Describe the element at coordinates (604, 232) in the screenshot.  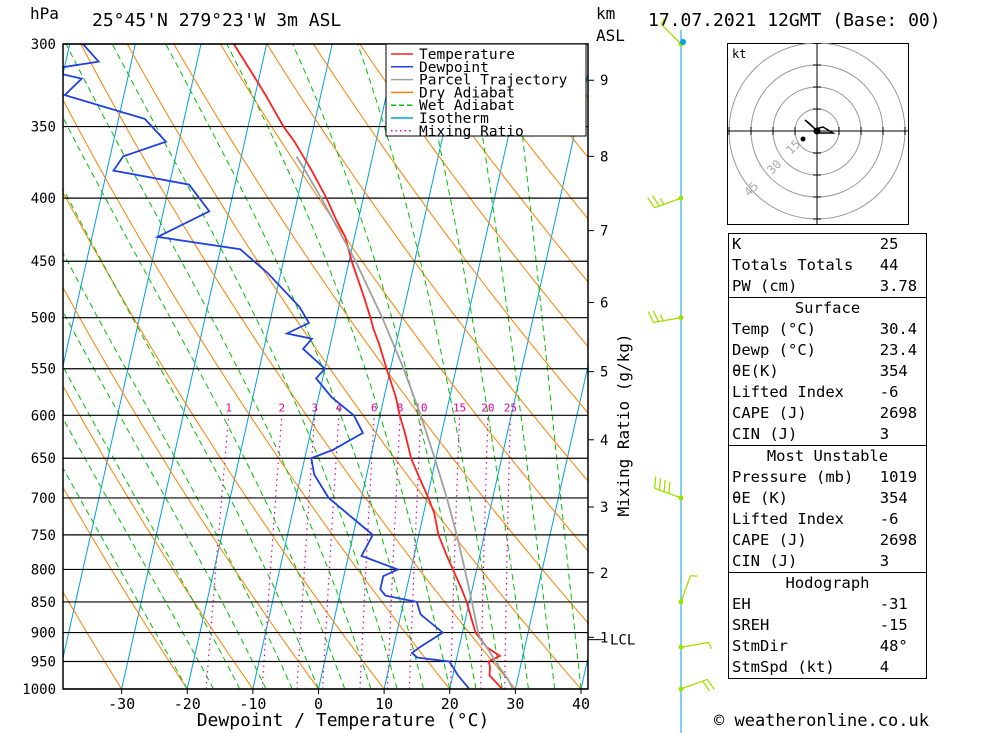
I see `height-tick-label: 7` at that location.